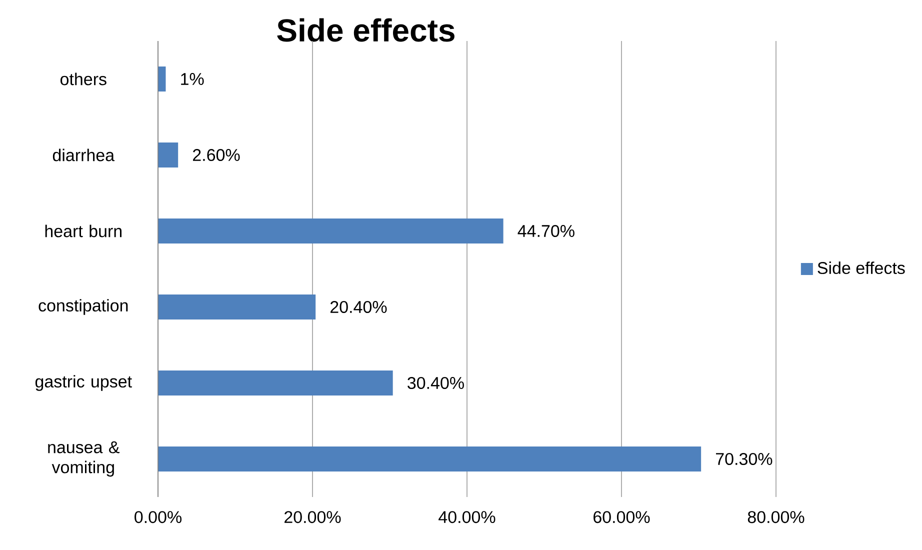  What do you see at coordinates (358, 307) in the screenshot?
I see `data-label: 20.40%` at bounding box center [358, 307].